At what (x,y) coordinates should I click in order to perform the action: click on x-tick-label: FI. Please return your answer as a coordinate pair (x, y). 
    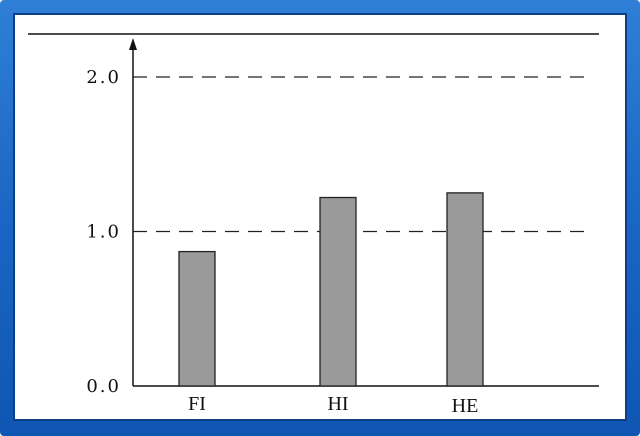
    Looking at the image, I should click on (197, 404).